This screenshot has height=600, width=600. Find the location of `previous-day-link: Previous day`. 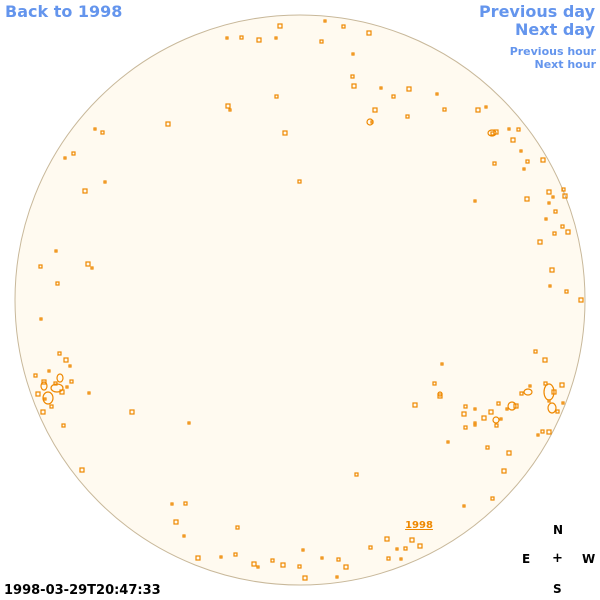

previous-day-link: Previous day is located at coordinates (536, 11).